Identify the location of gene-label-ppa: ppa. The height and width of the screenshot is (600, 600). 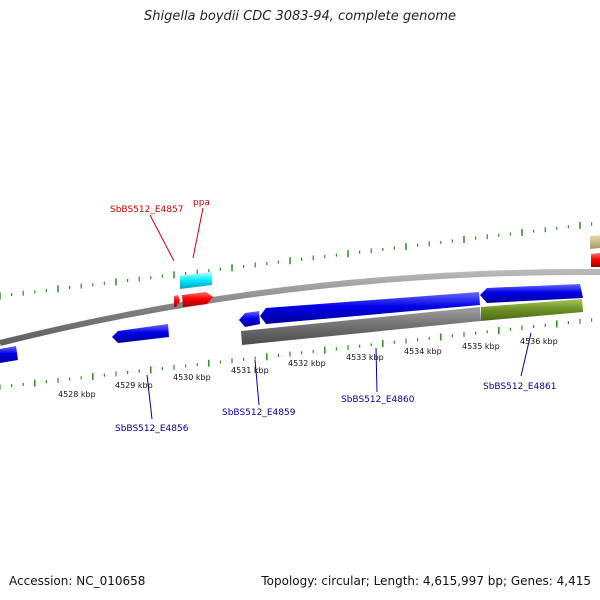
(201, 203).